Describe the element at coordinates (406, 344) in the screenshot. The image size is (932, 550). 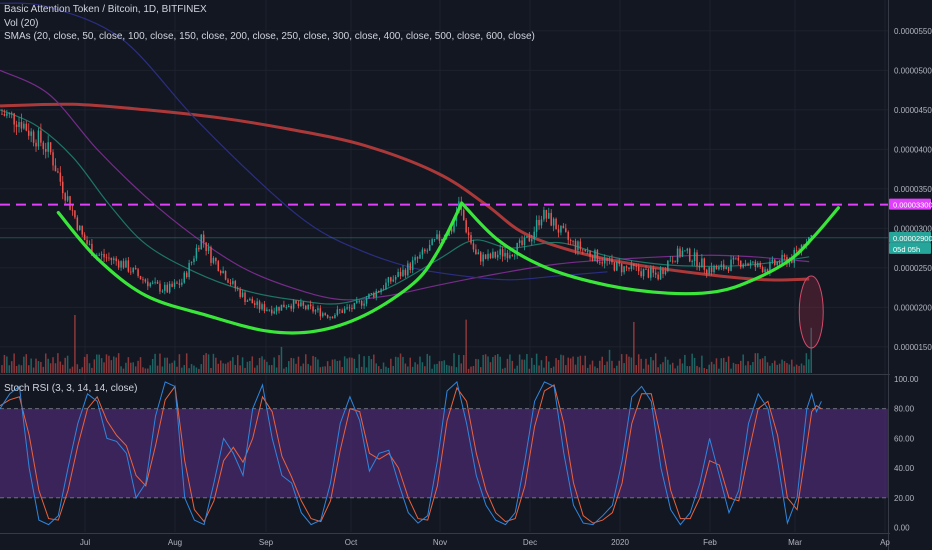
I see `volume-bars` at that location.